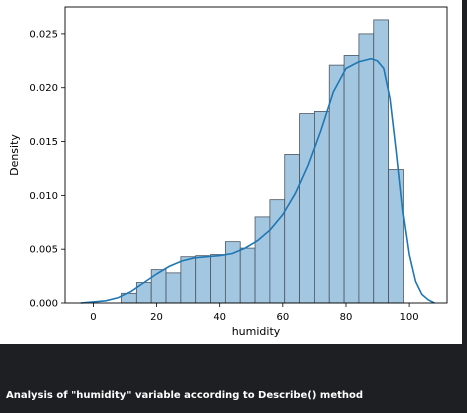  I want to click on y-tick-label: 0.015, so click(43, 142).